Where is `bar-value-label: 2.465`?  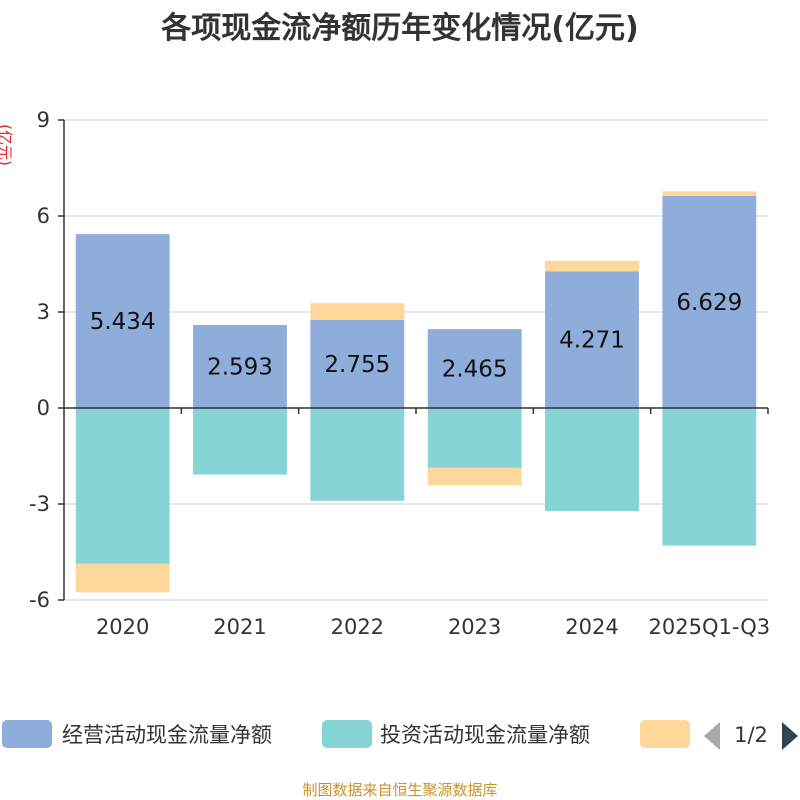 bar-value-label: 2.465 is located at coordinates (475, 370).